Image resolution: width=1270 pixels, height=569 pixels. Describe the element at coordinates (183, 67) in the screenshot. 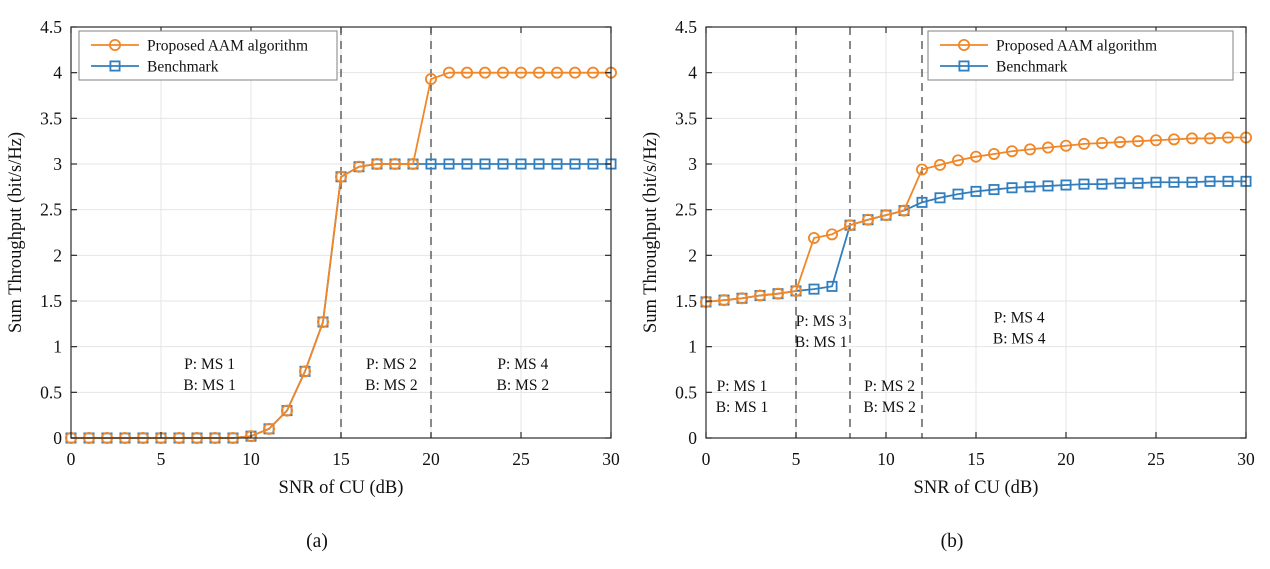

I see `legend-label: Benchmark` at that location.